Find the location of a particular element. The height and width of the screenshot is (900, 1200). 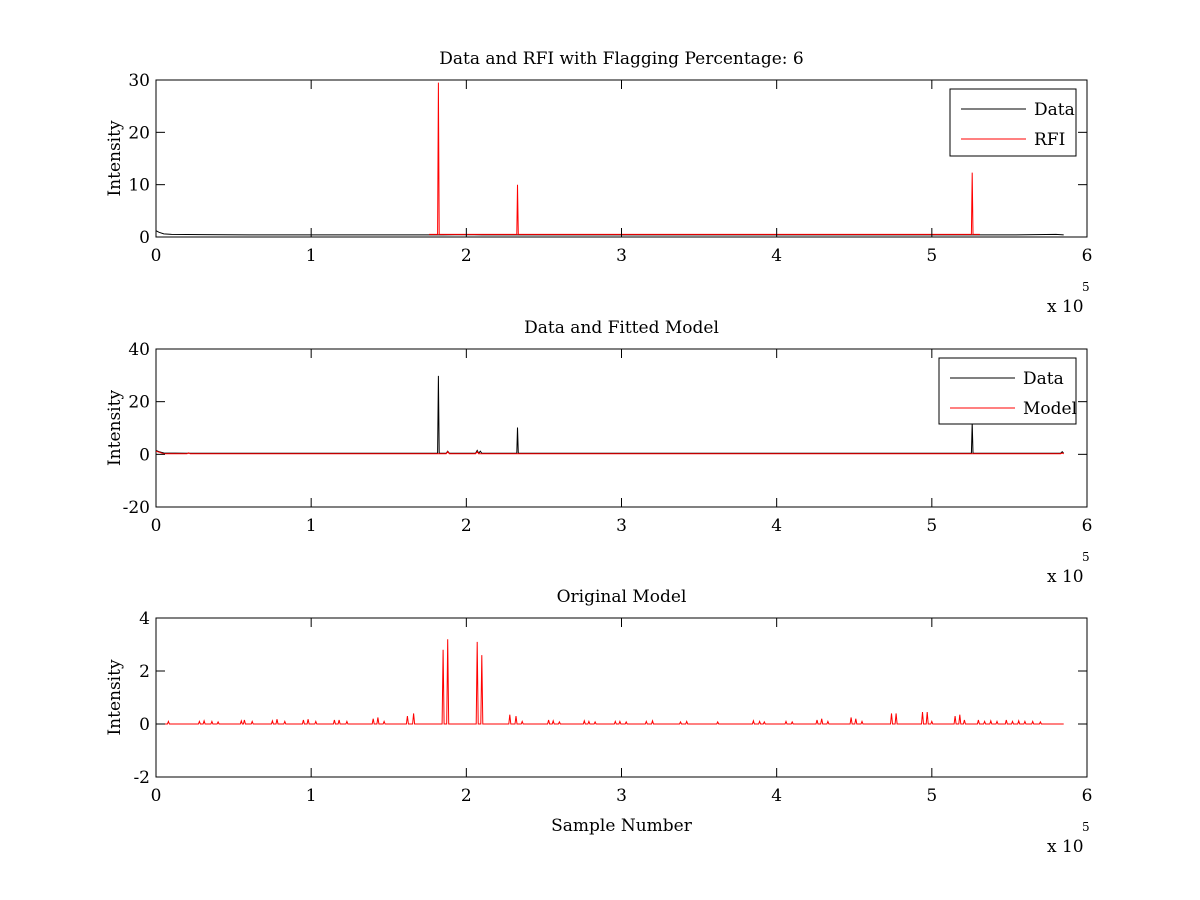

chart-title: Data and RFI with Flagging Percentage: 6 is located at coordinates (621, 59).